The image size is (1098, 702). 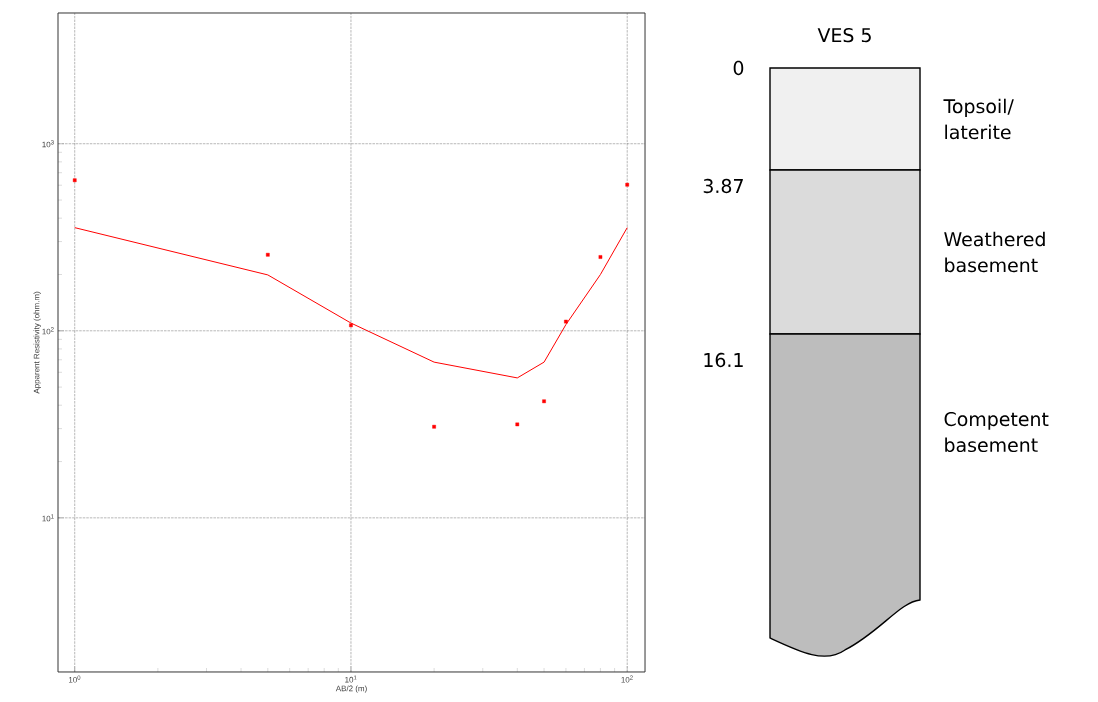 What do you see at coordinates (738, 68) in the screenshot?
I see `text: 0` at bounding box center [738, 68].